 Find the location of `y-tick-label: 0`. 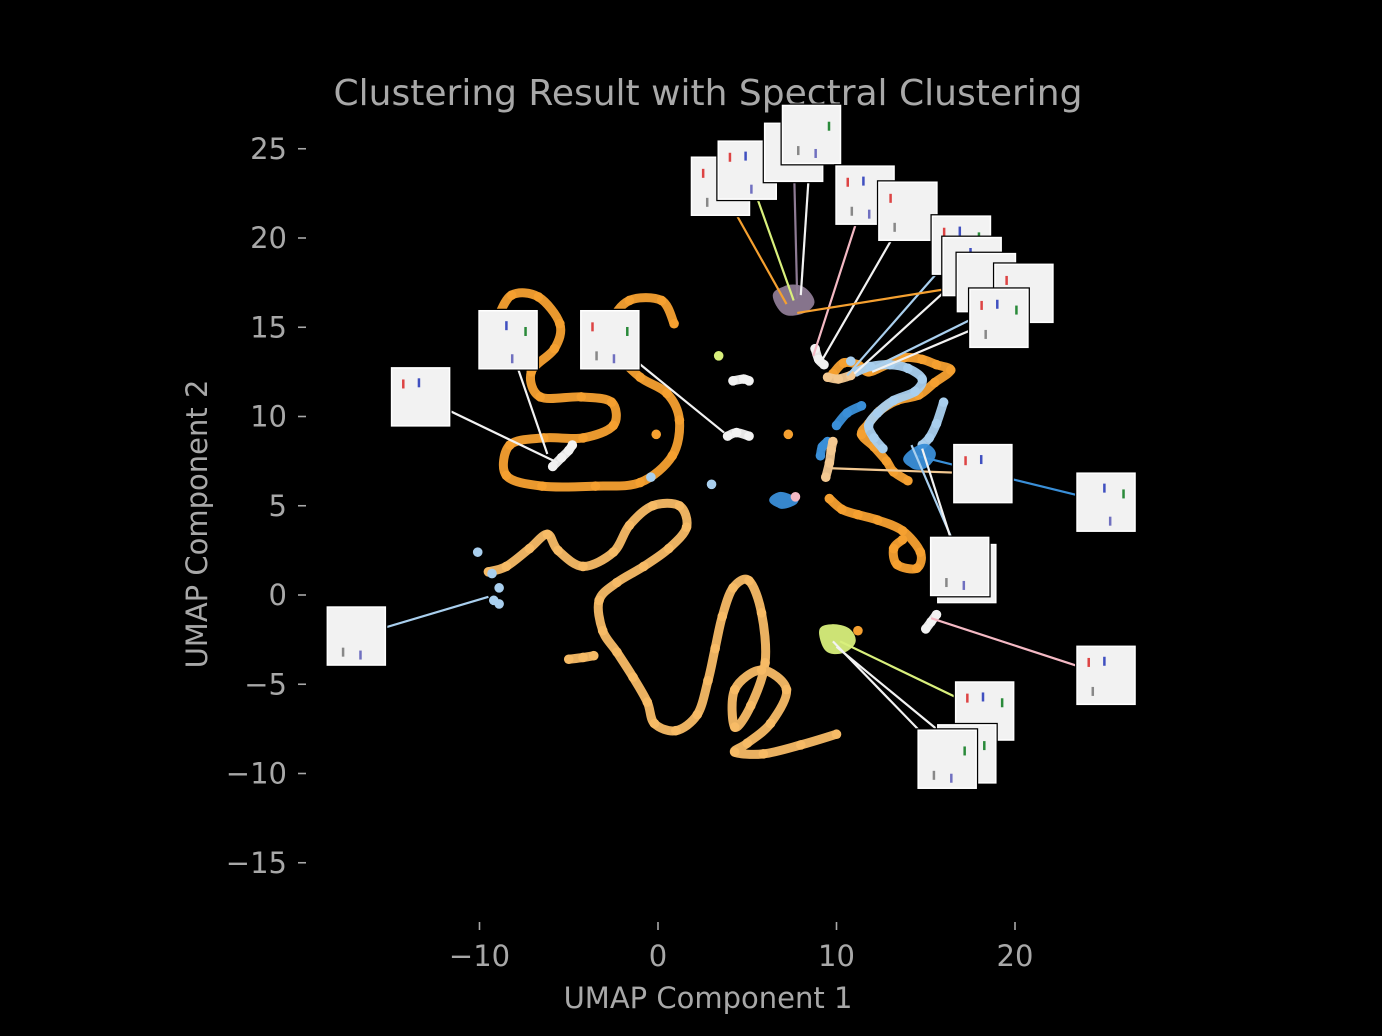

y-tick-label: 0 is located at coordinates (278, 595).